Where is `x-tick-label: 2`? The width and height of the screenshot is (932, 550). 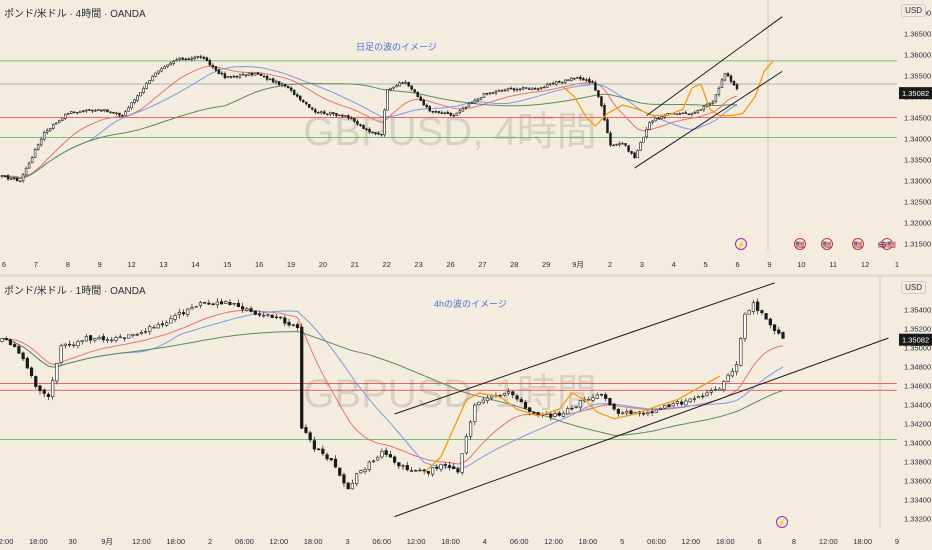 x-tick-label: 2 is located at coordinates (610, 264).